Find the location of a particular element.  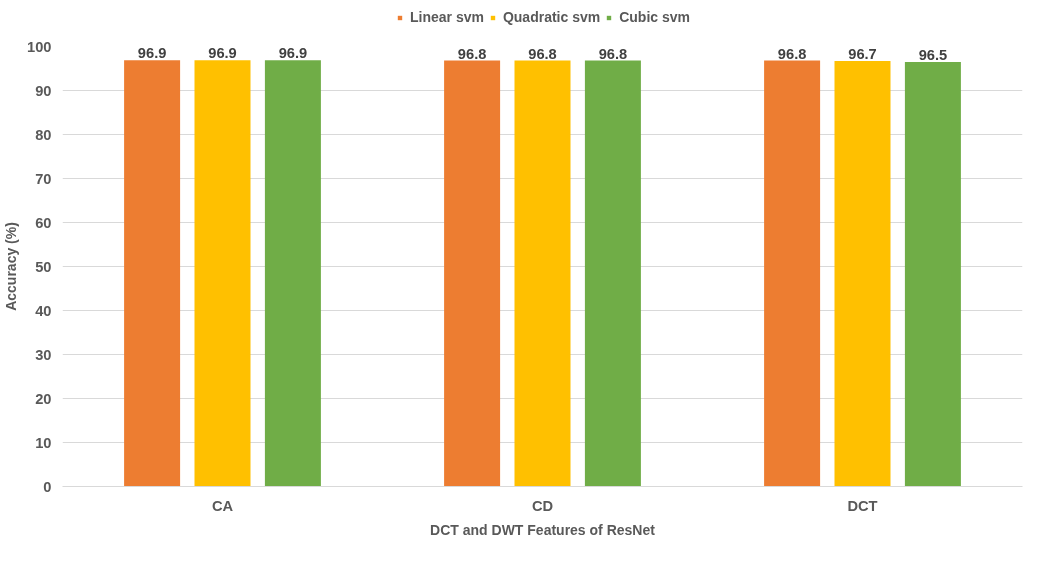

legend-label: Cubic svm is located at coordinates (655, 17).